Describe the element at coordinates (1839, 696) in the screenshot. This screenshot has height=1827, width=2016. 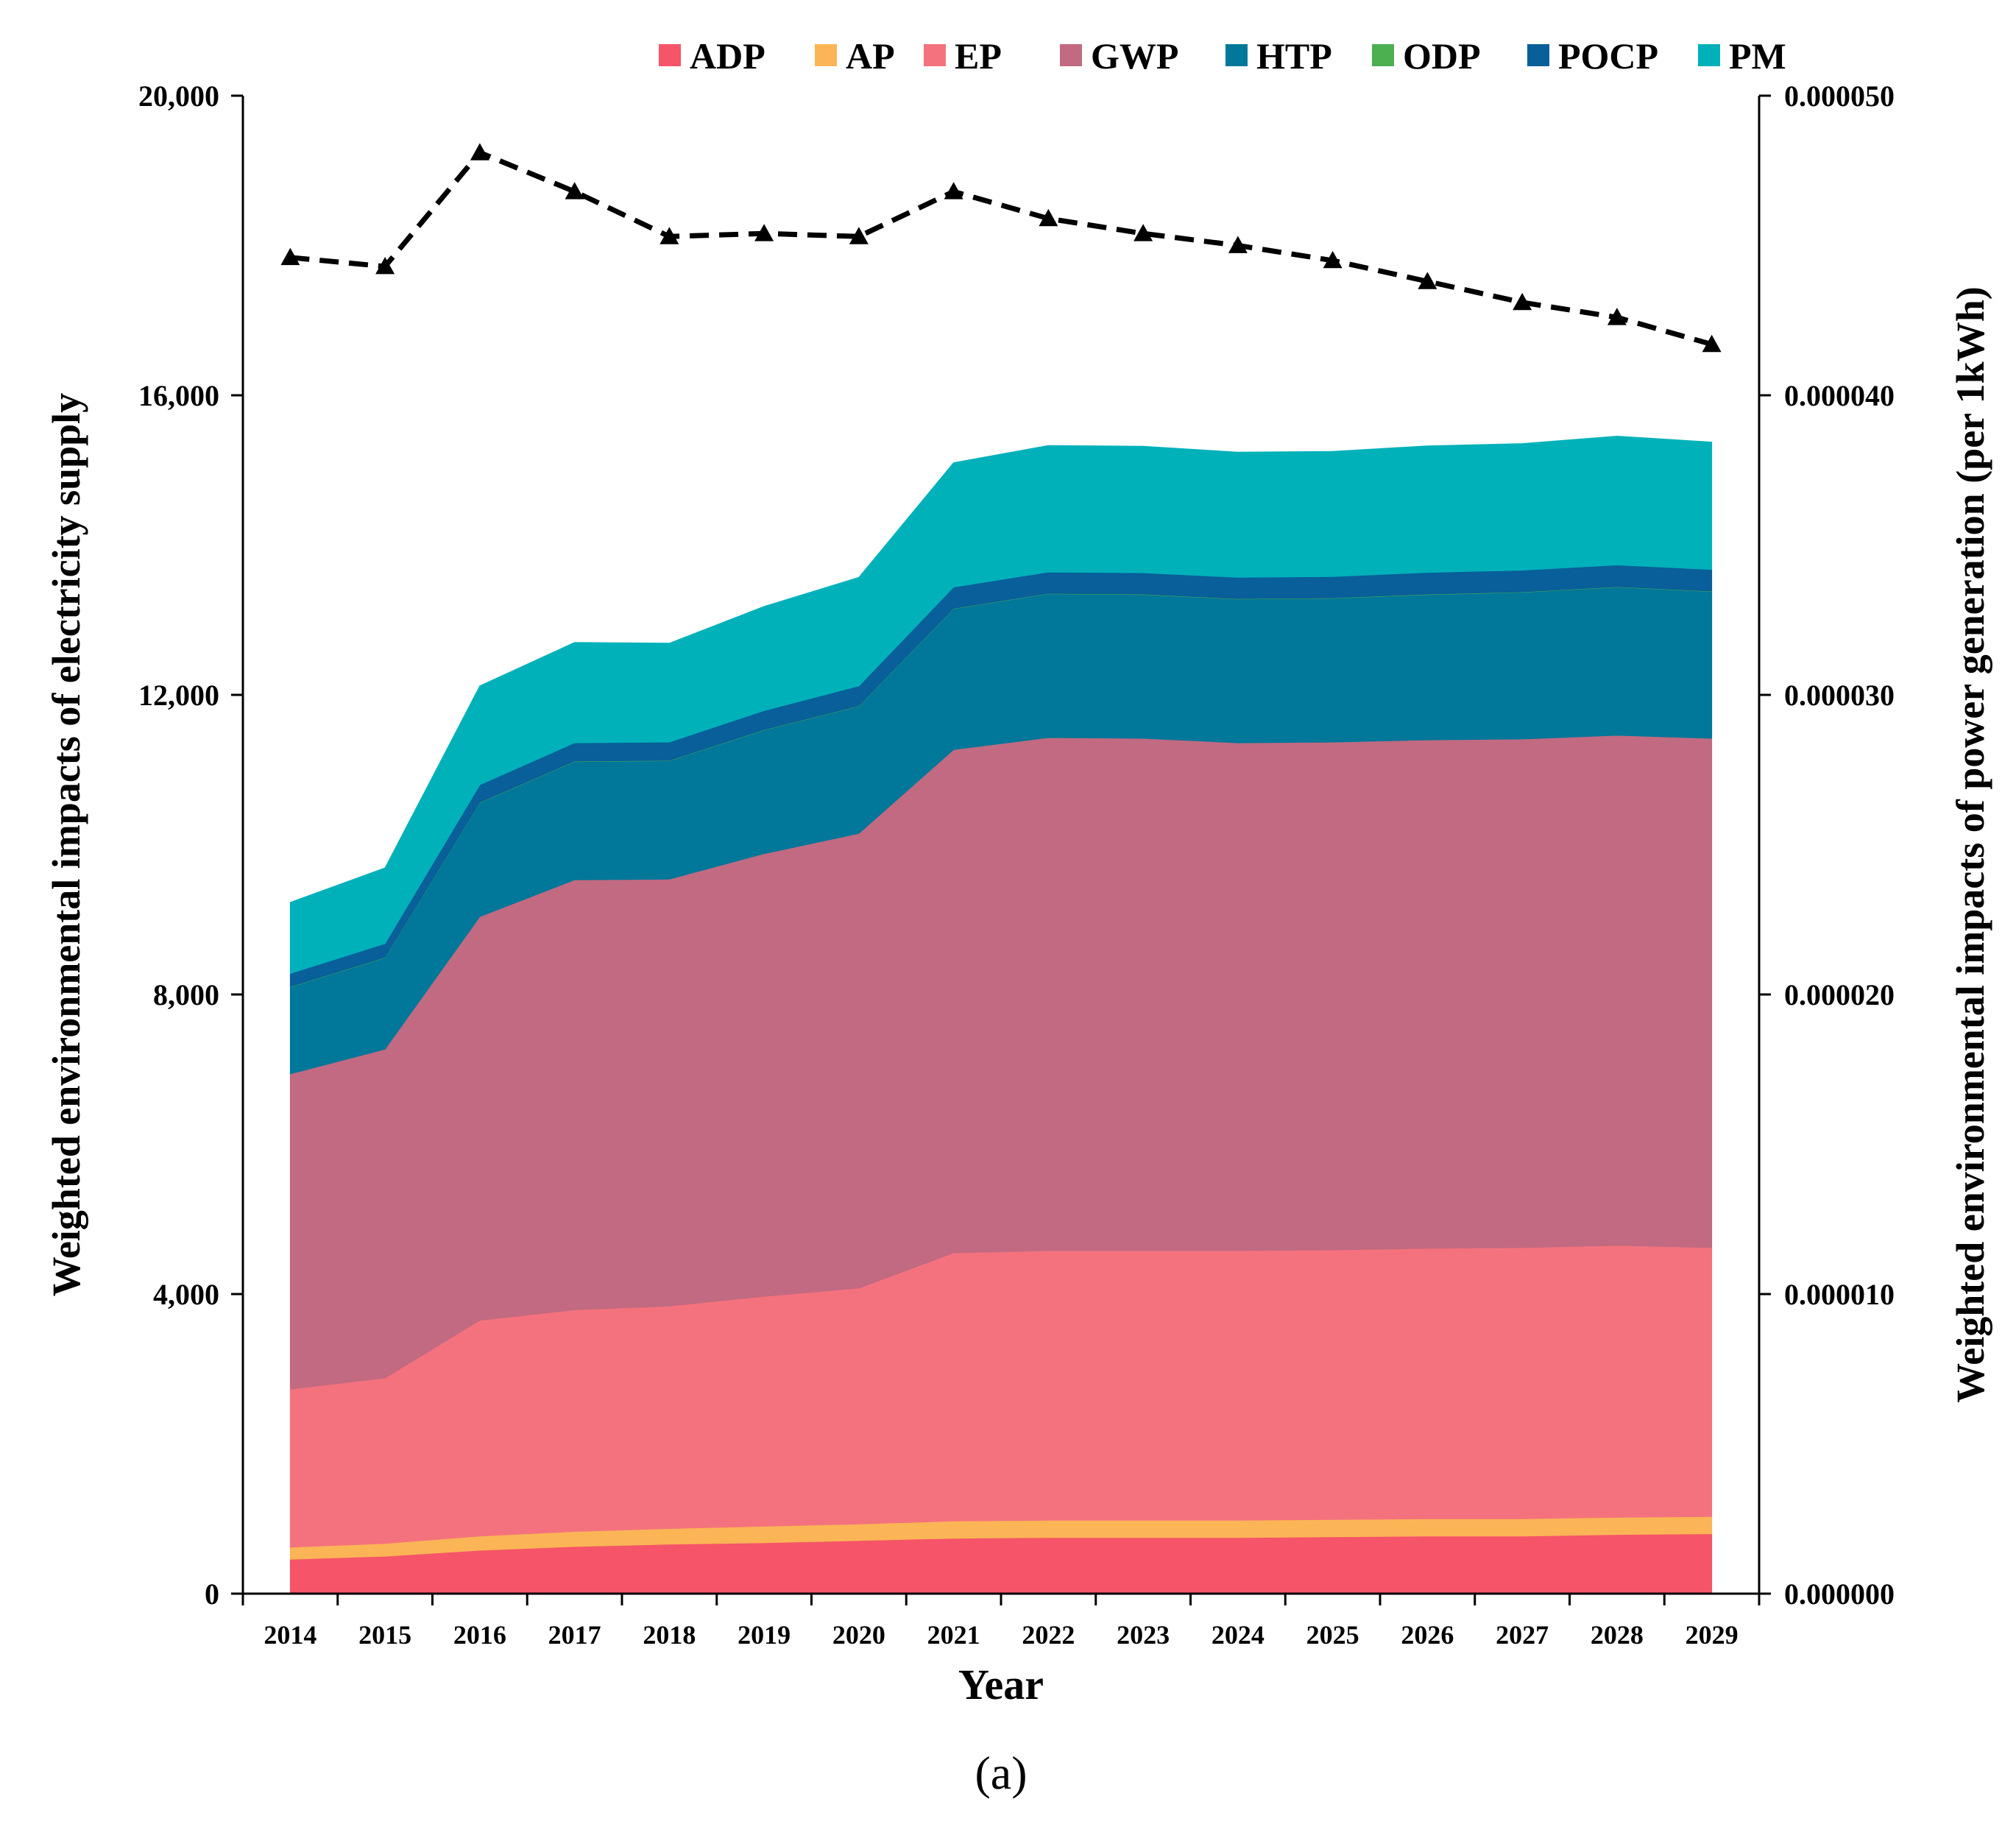
I see `y2-tick-label: 0.000030` at that location.